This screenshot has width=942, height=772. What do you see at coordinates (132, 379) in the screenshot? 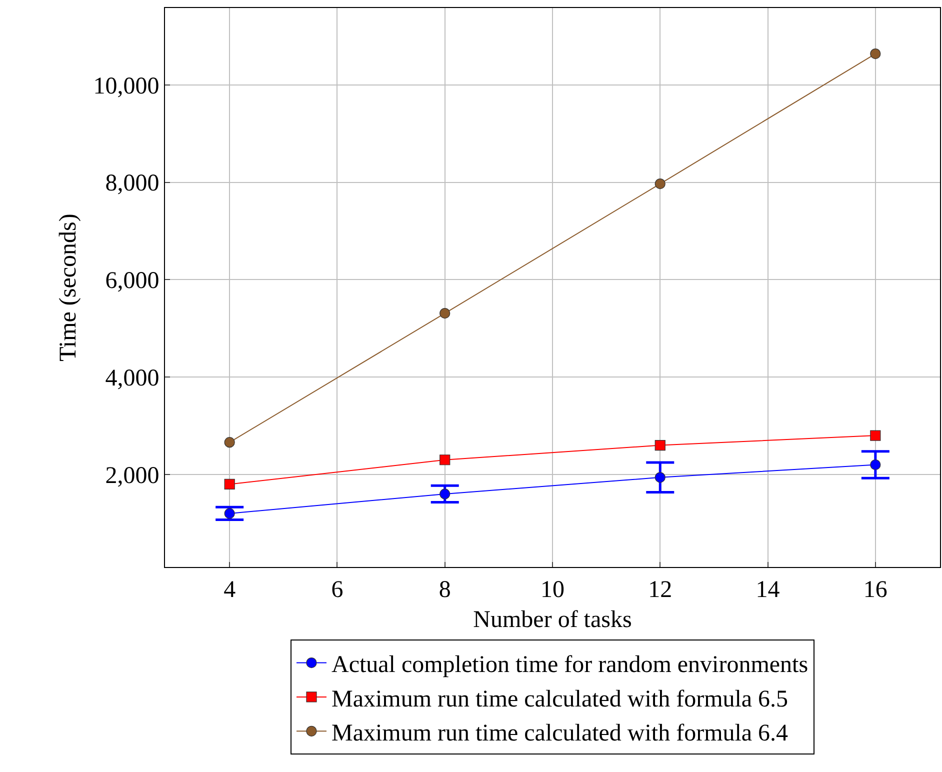
I see `y-tick-label: 4,000` at bounding box center [132, 379].